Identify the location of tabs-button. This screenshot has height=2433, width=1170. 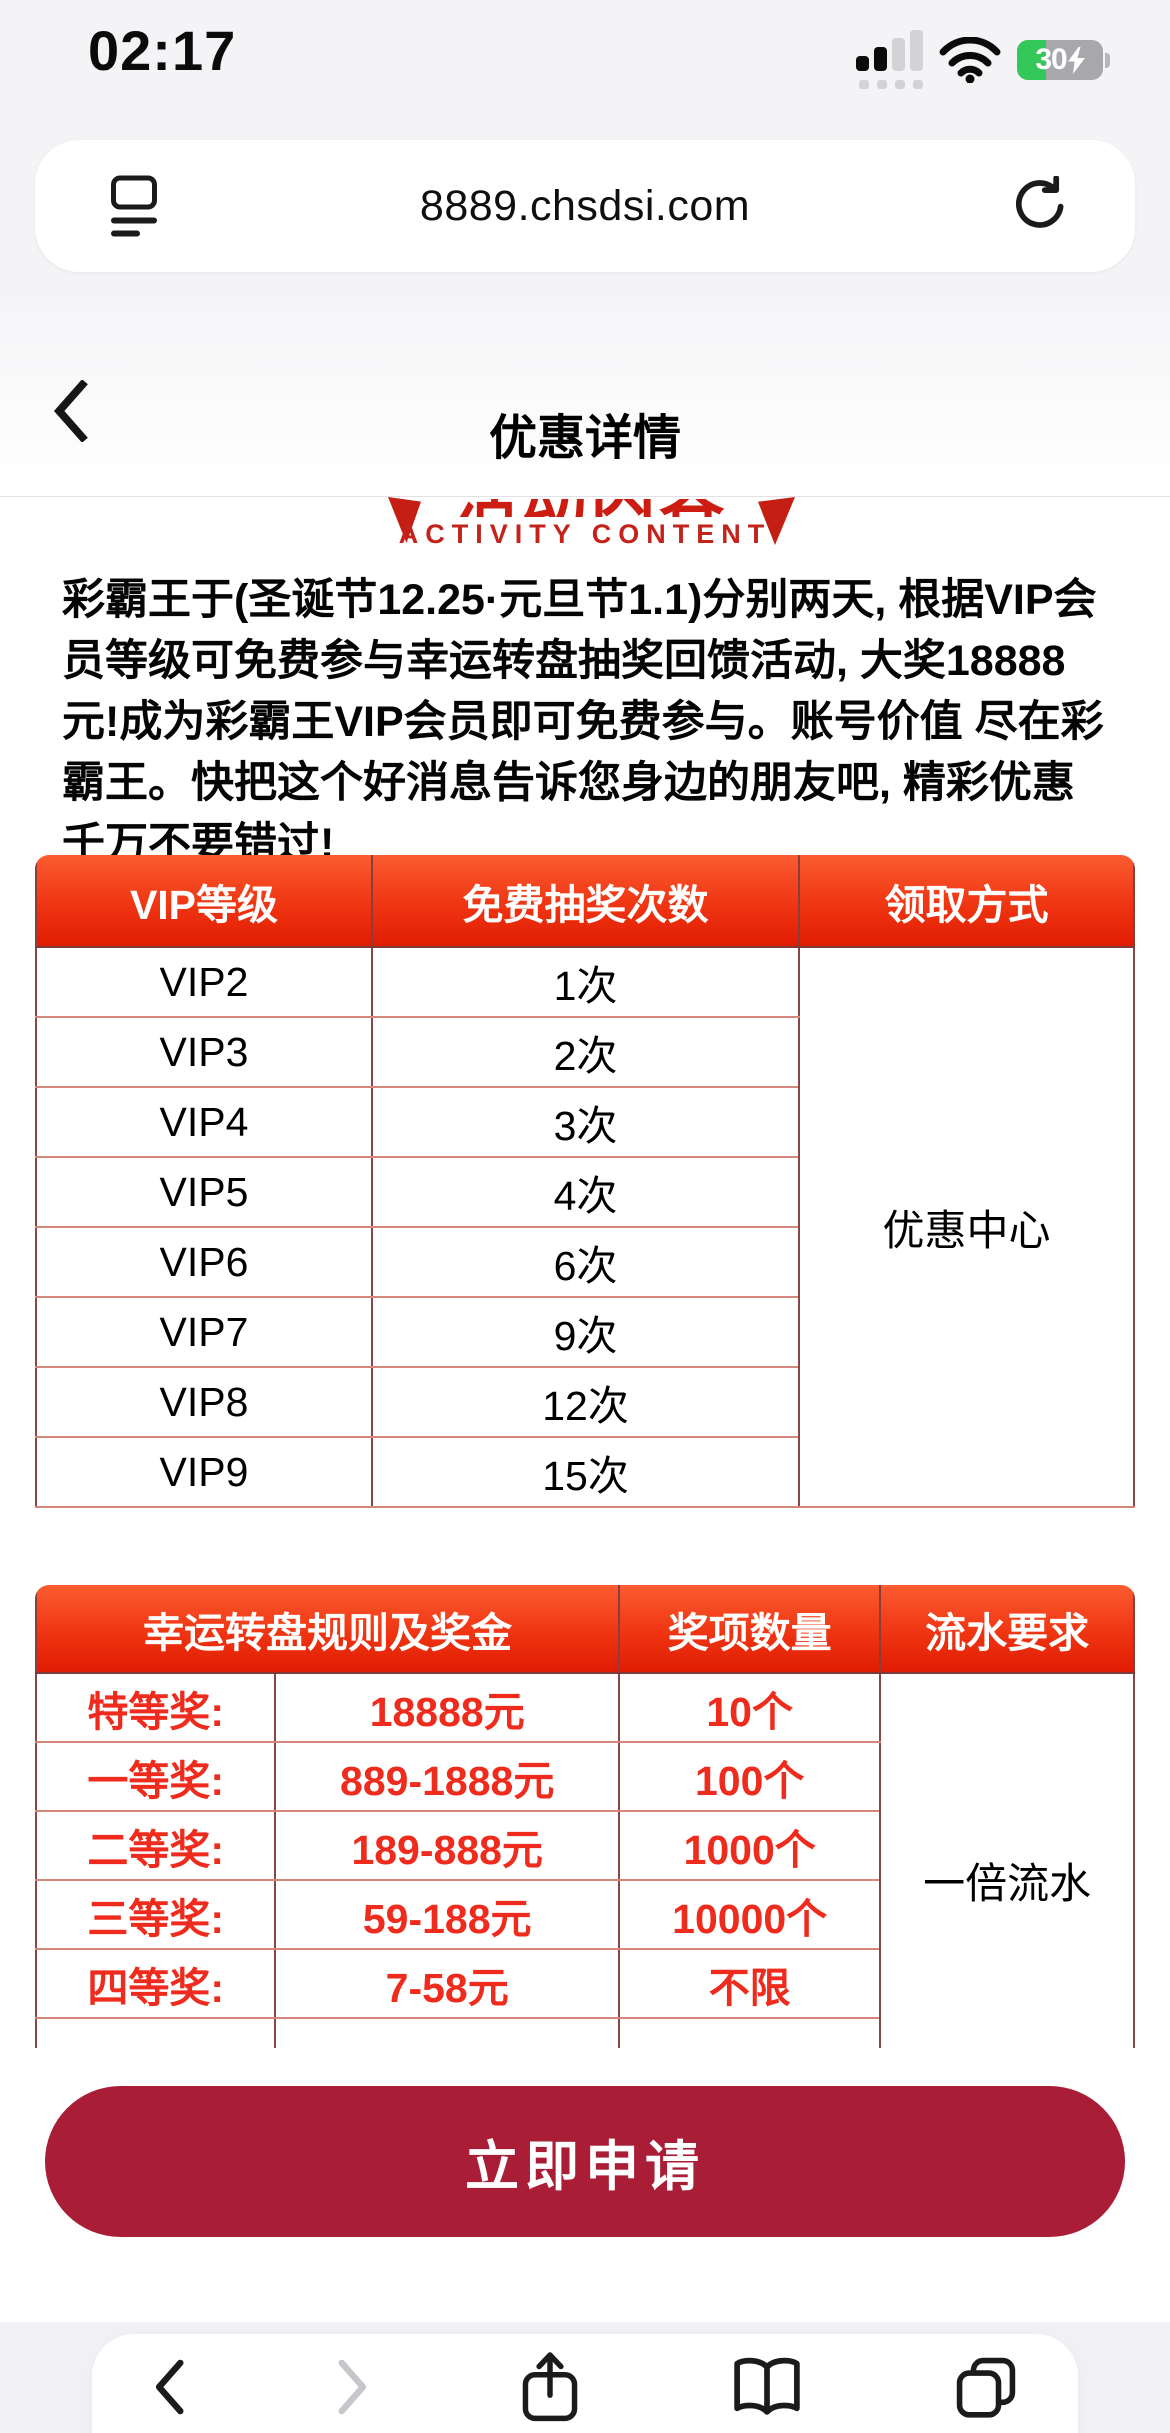
(986, 2387).